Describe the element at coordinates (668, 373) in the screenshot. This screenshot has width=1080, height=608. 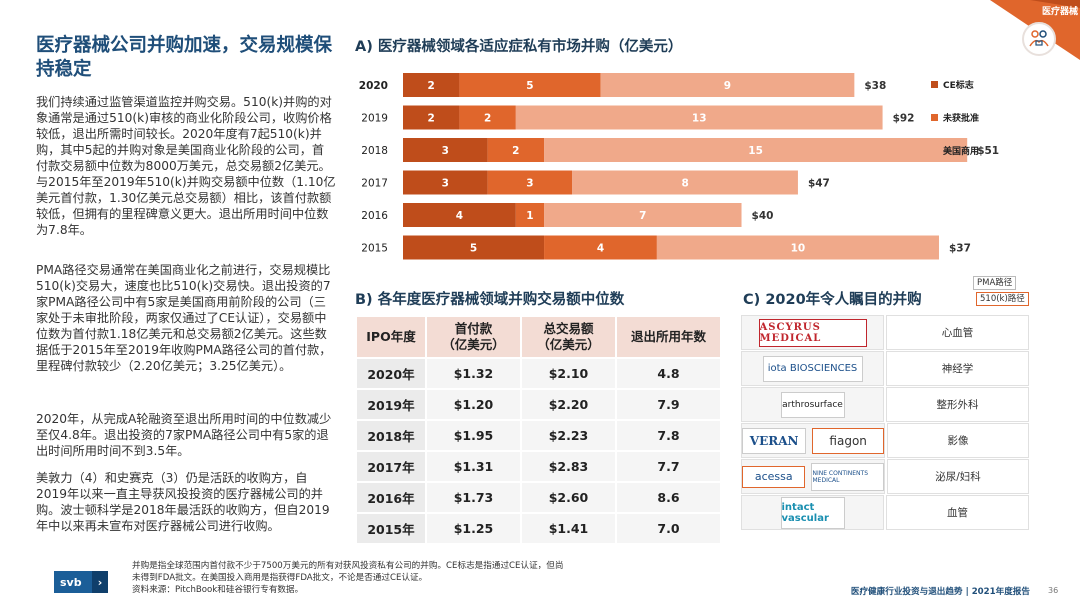
I see `cell-exit-years: 4.8` at that location.